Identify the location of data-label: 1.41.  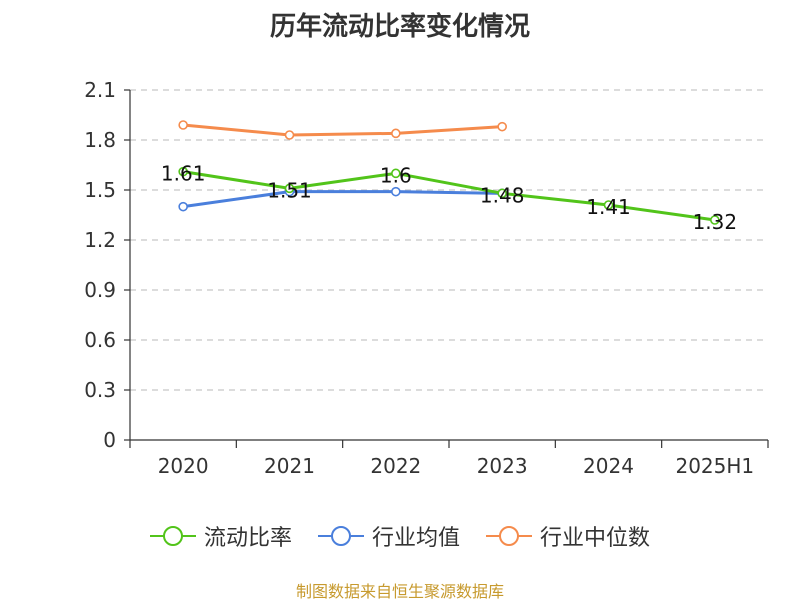
(608, 207).